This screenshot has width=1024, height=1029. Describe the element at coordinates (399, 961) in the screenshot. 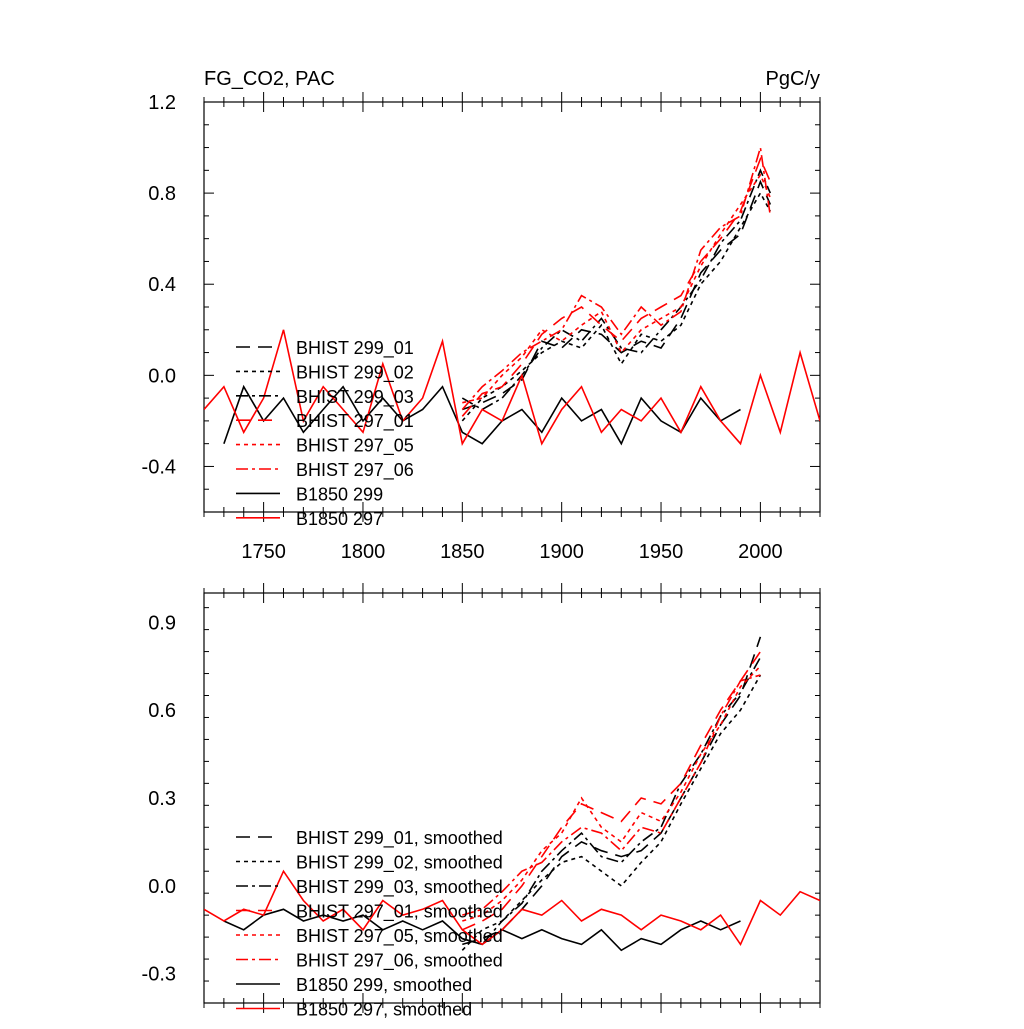

I see `legend-label: BHIST 297_06, smoothed` at that location.